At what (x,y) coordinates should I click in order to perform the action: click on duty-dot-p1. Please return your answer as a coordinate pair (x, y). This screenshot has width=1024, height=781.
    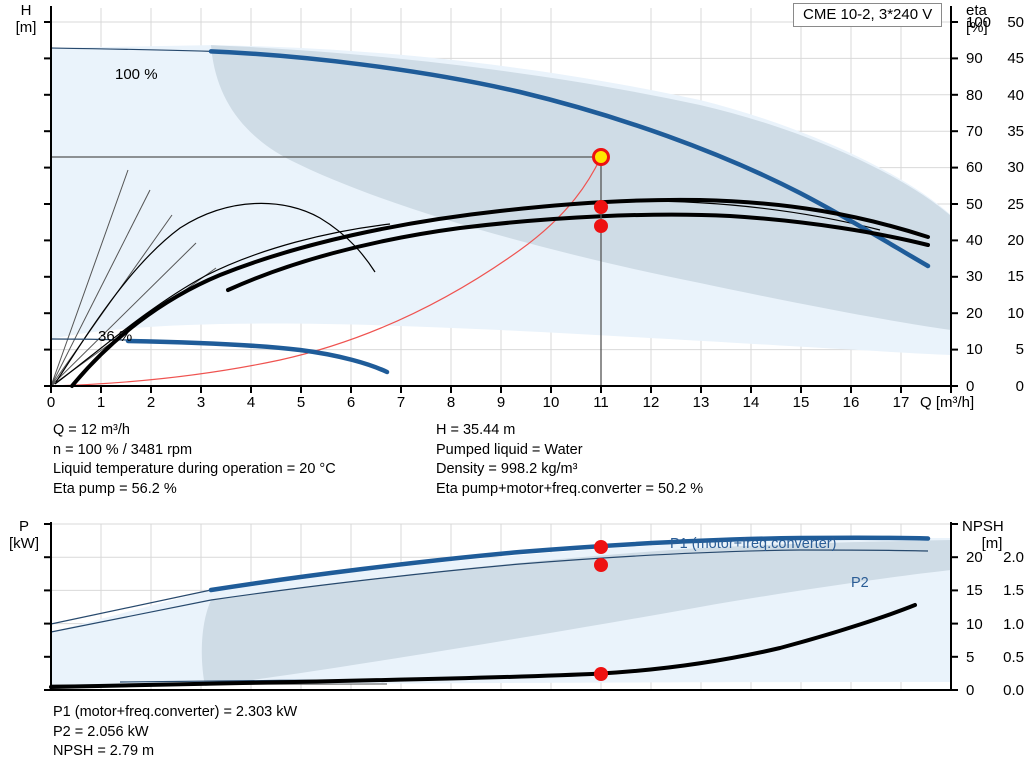
    Looking at the image, I should click on (601, 547).